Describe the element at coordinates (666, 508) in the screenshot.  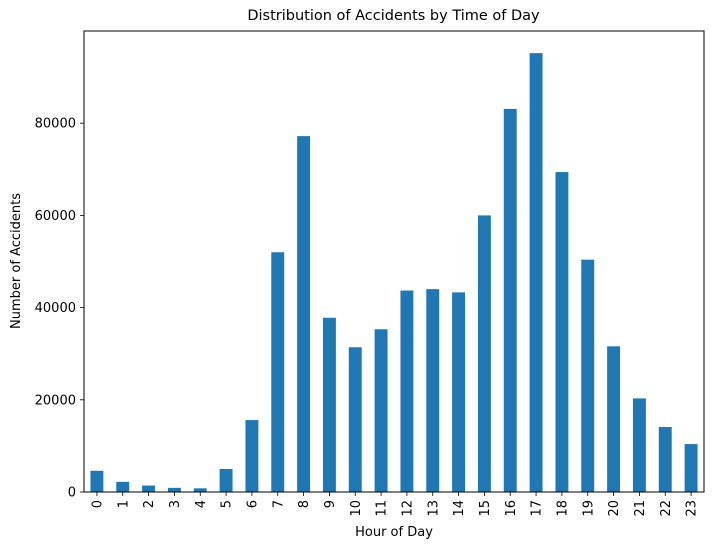
I see `x-tick-label: 22` at that location.